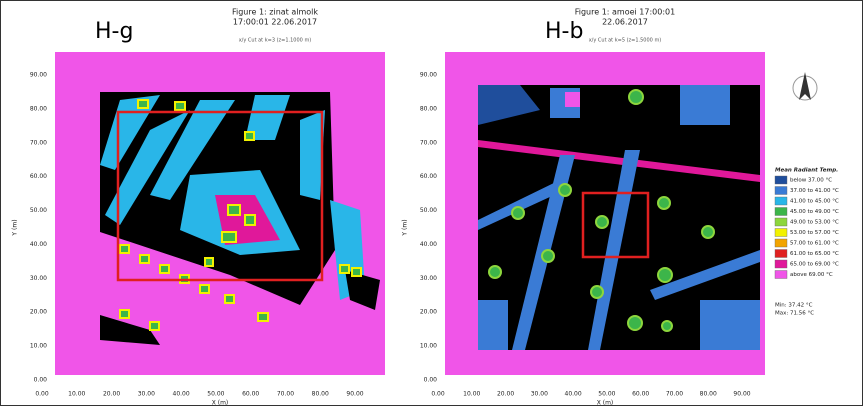  Describe the element at coordinates (275, 41) in the screenshot. I see `panel-subtitle: x/y Cut at k=3 (z=1.1000 m)` at that location.